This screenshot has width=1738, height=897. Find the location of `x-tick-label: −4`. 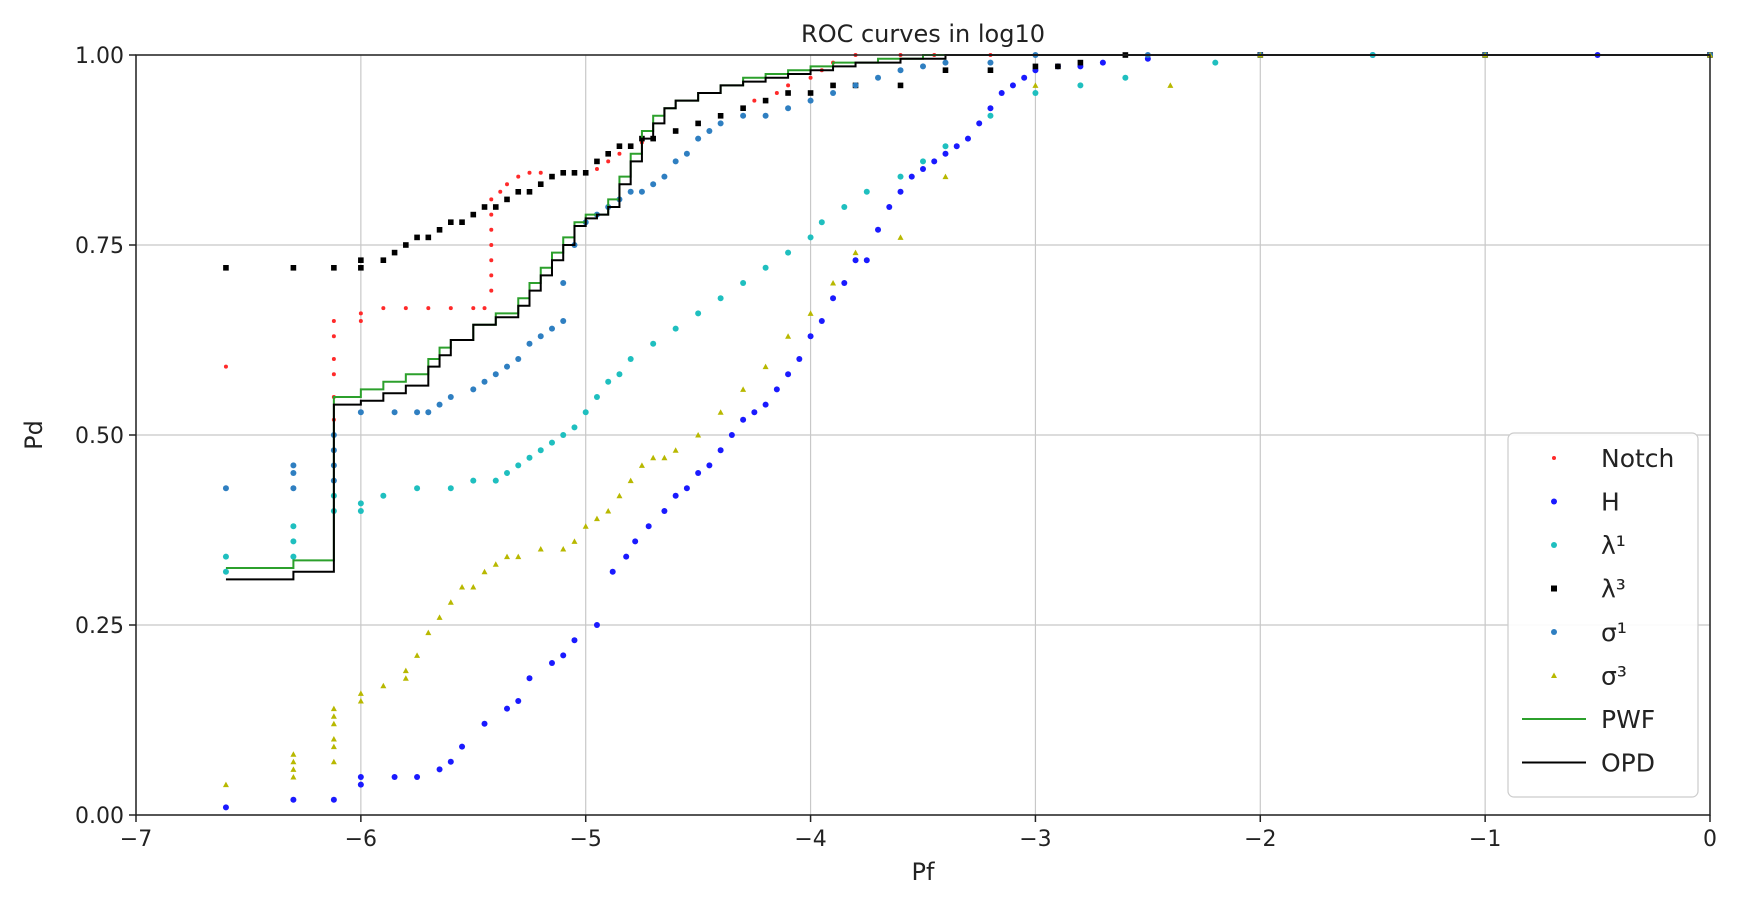

x-tick-label: −4 is located at coordinates (810, 839).